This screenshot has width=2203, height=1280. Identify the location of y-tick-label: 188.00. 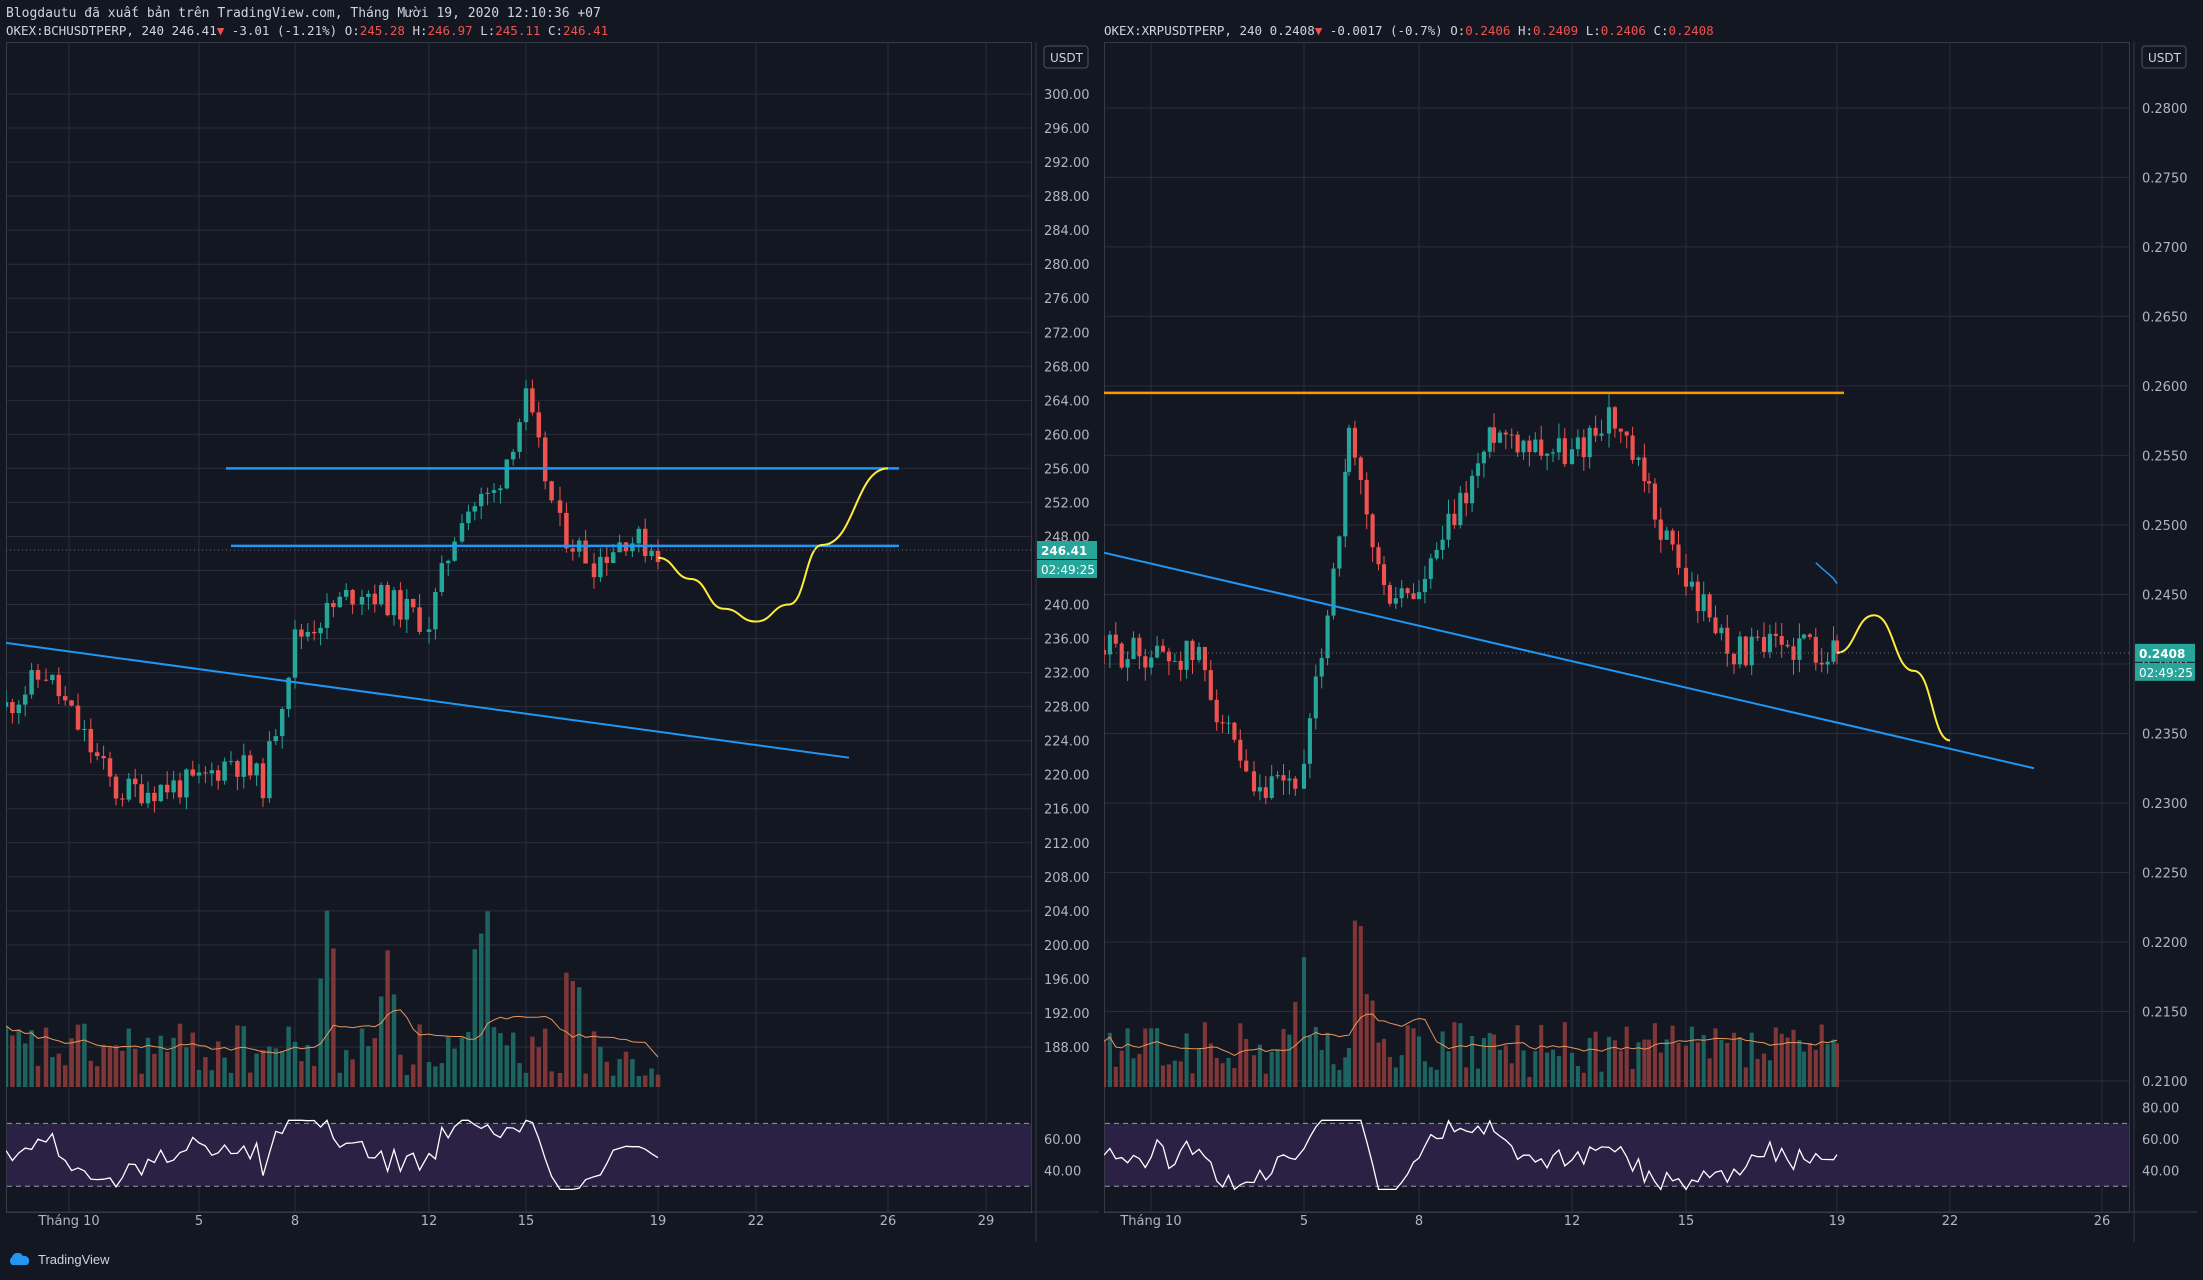
(1067, 1048).